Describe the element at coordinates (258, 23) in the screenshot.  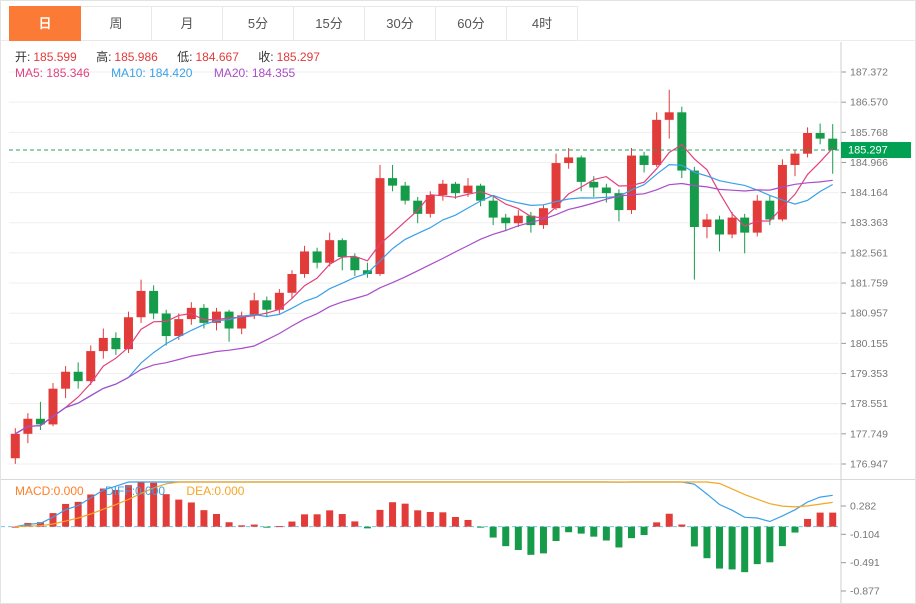
I see `tab-5min: 5分` at that location.